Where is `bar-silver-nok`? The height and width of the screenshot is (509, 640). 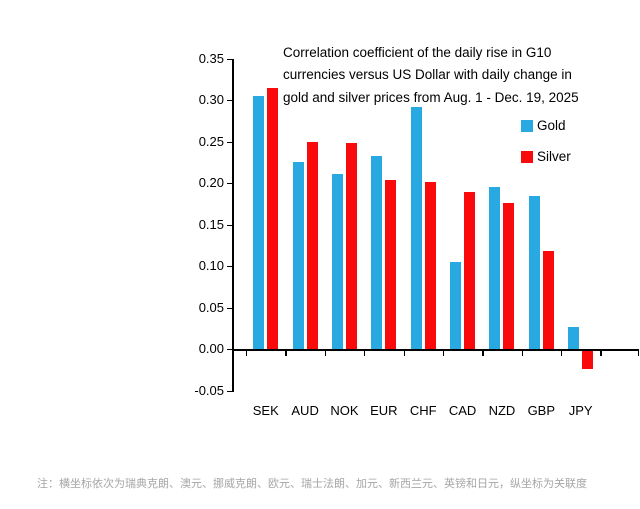 bar-silver-nok is located at coordinates (351, 246).